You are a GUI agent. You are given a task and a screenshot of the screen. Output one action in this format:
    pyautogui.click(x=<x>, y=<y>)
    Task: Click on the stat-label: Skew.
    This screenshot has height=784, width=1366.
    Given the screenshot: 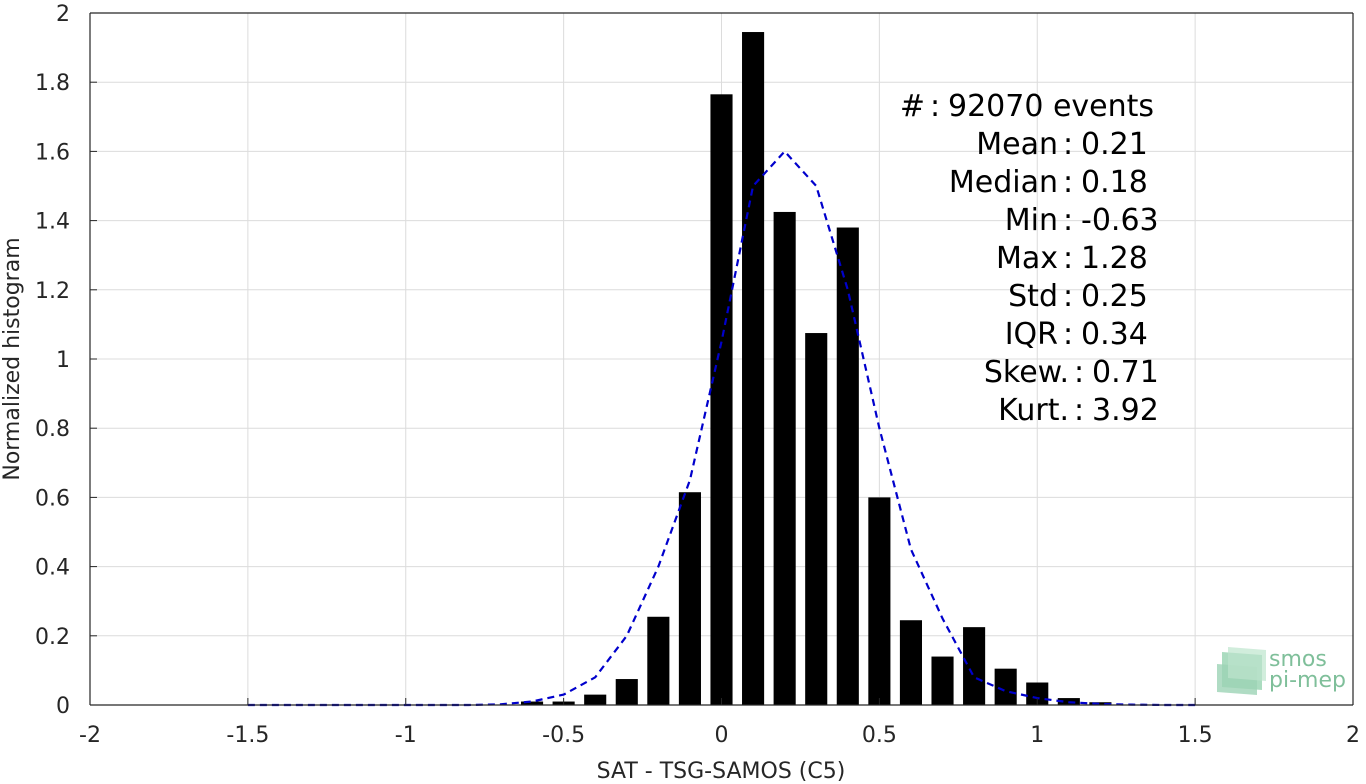 What is the action you would take?
    pyautogui.click(x=1026, y=372)
    